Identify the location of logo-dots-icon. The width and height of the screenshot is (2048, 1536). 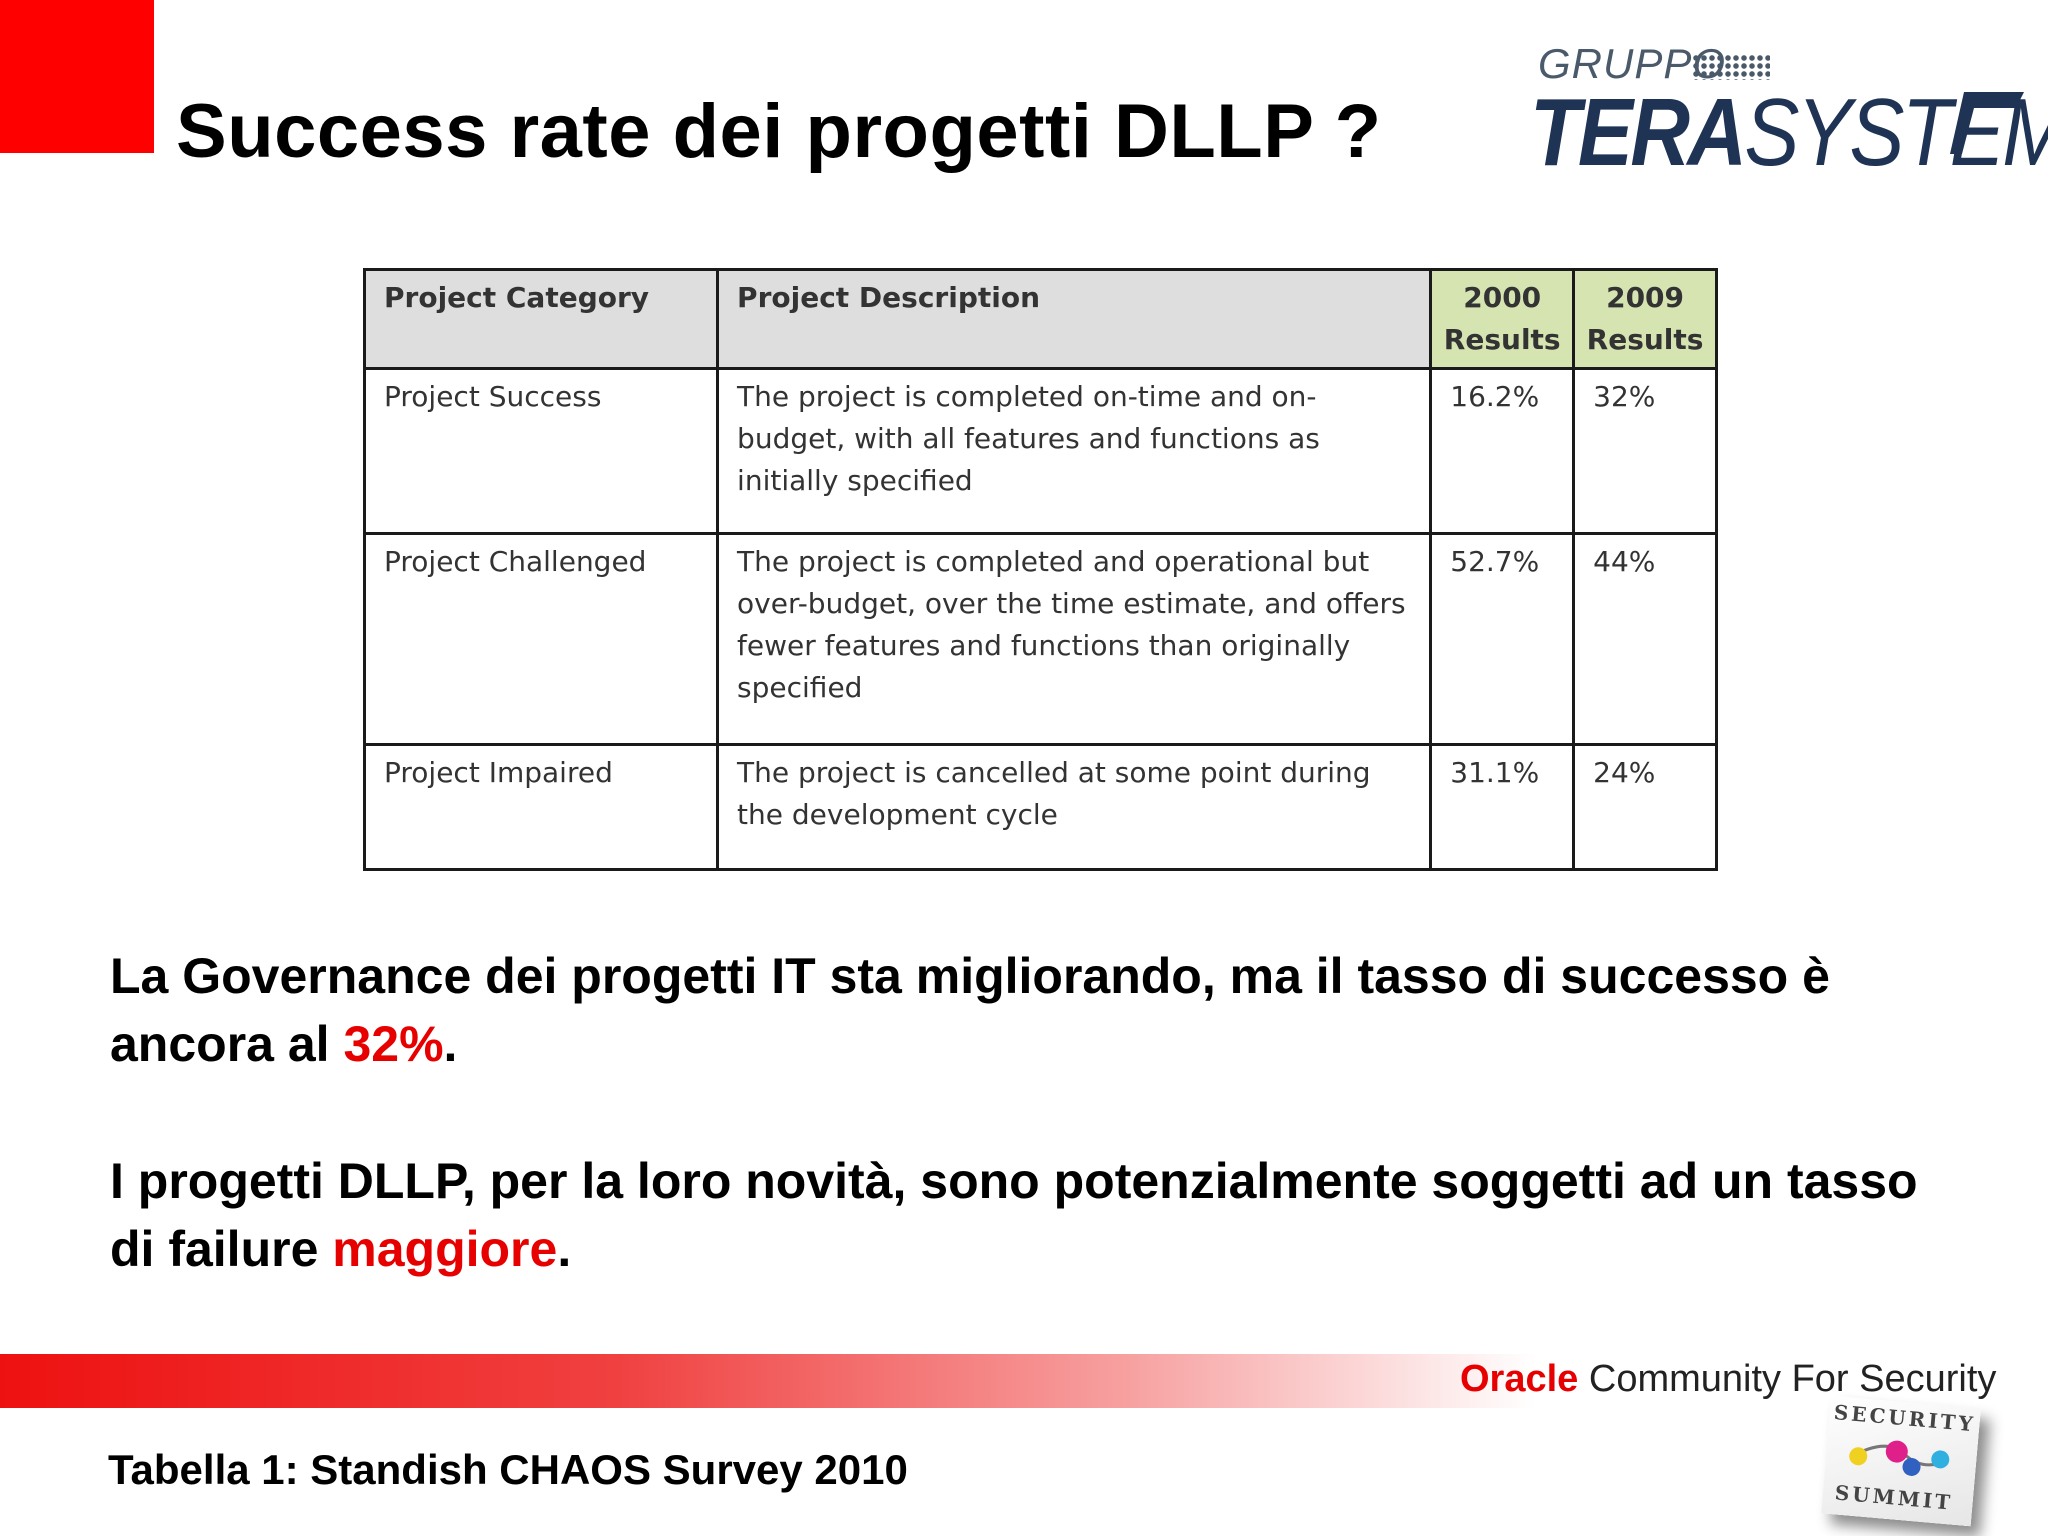
(1731, 67).